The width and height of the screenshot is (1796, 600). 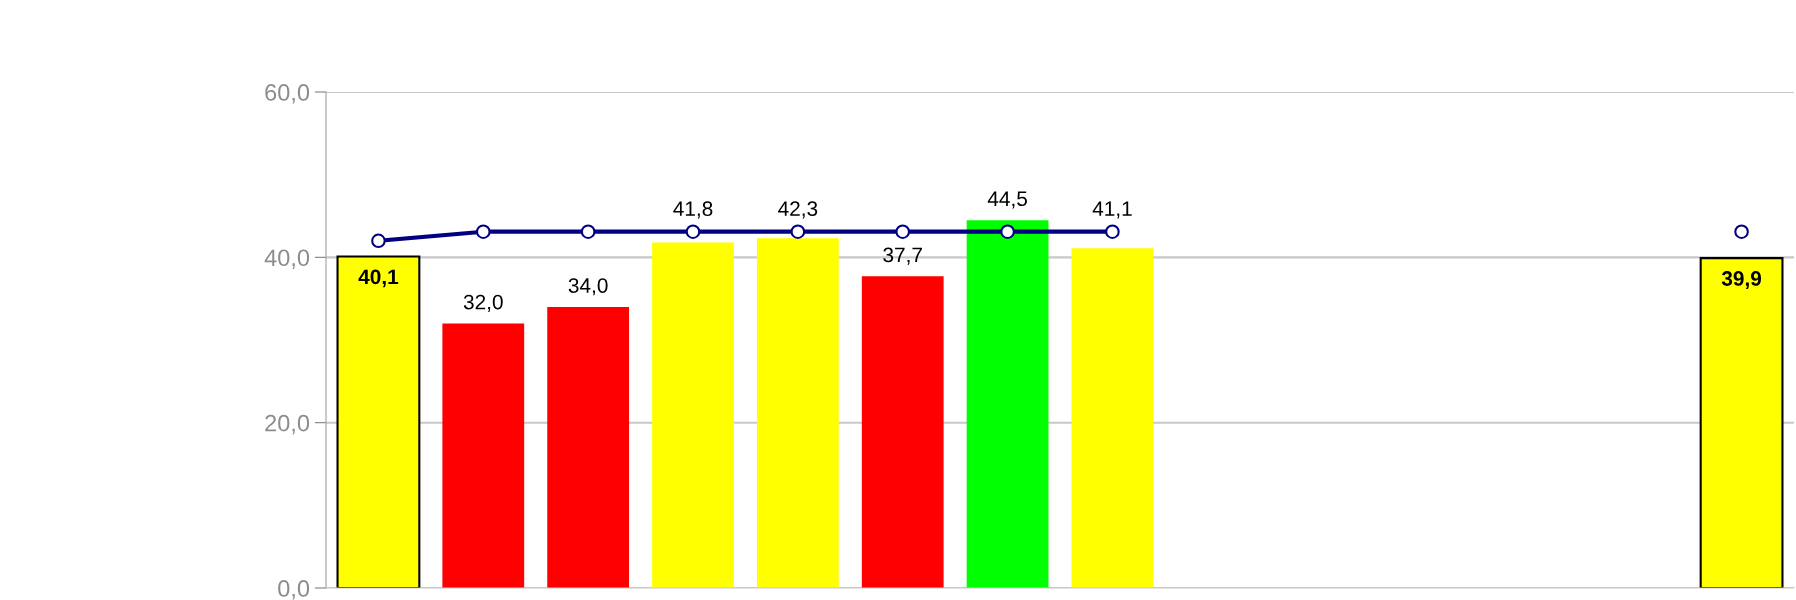 I want to click on data-label: 41,8, so click(x=693, y=210).